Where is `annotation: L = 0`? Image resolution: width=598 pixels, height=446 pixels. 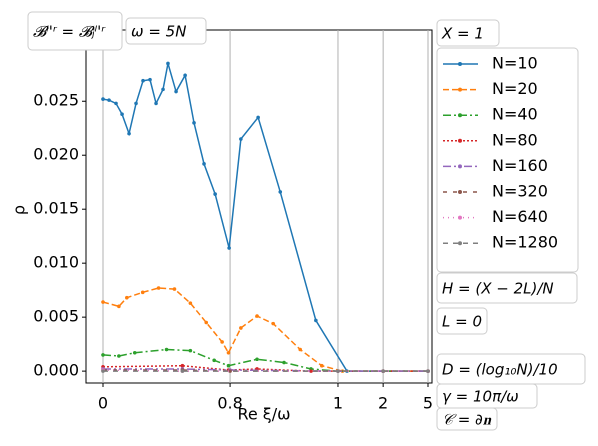
annotation: L = 0 is located at coordinates (462, 322).